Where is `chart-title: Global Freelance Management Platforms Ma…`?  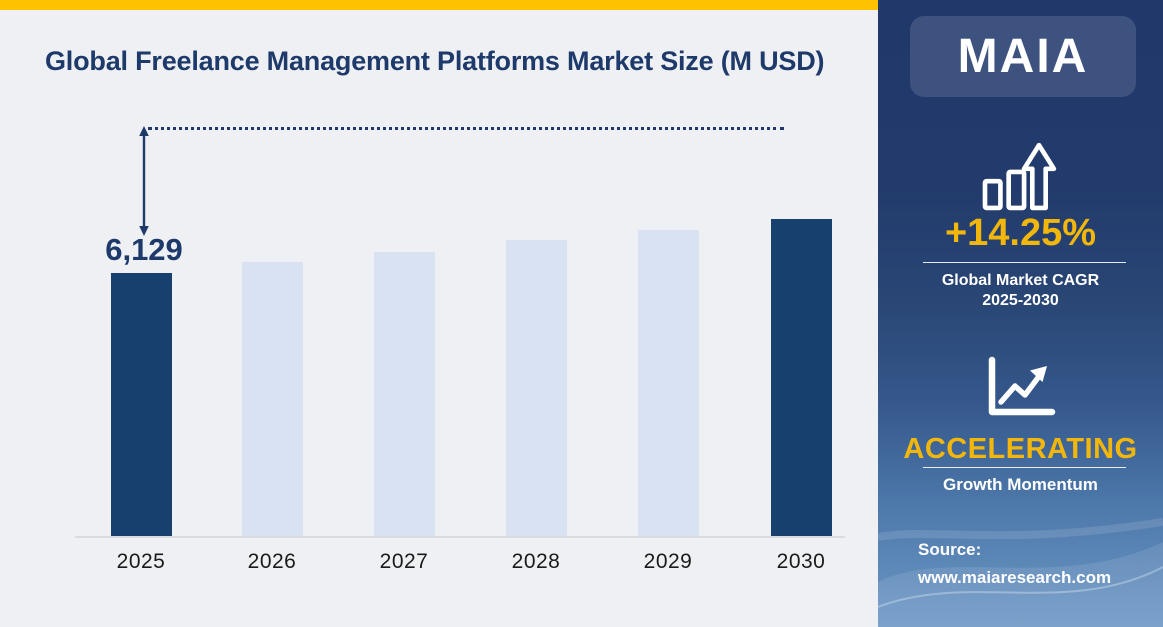 chart-title: Global Freelance Management Platforms Ma… is located at coordinates (435, 61).